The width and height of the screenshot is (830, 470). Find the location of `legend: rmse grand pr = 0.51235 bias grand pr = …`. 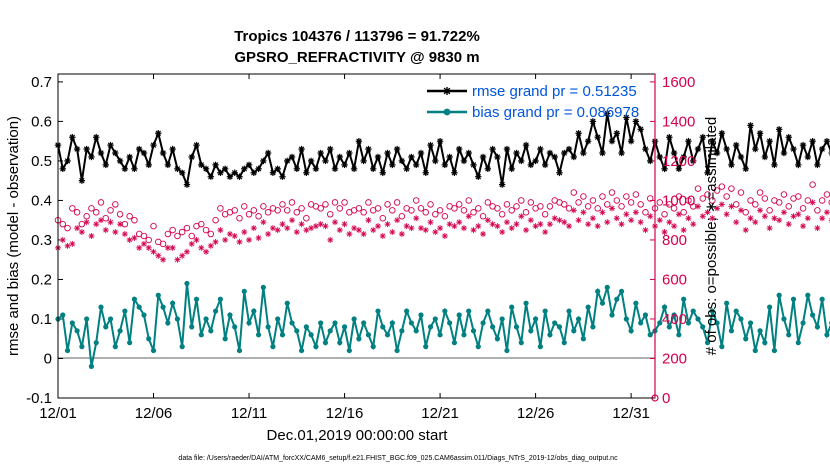

legend: rmse grand pr = 0.51235 bias grand pr = … is located at coordinates (533, 102).